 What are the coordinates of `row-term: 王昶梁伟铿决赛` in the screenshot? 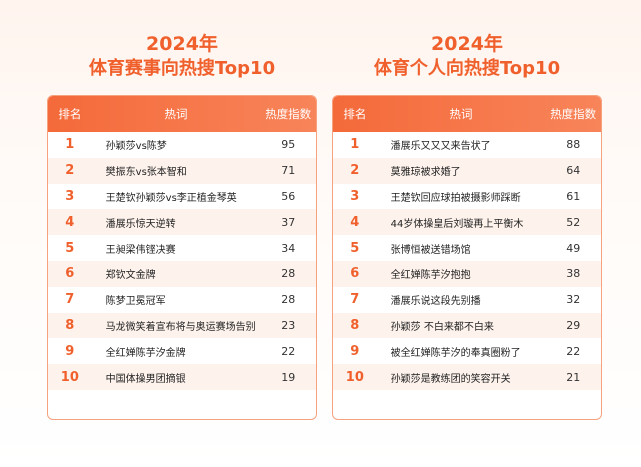 It's located at (140, 250).